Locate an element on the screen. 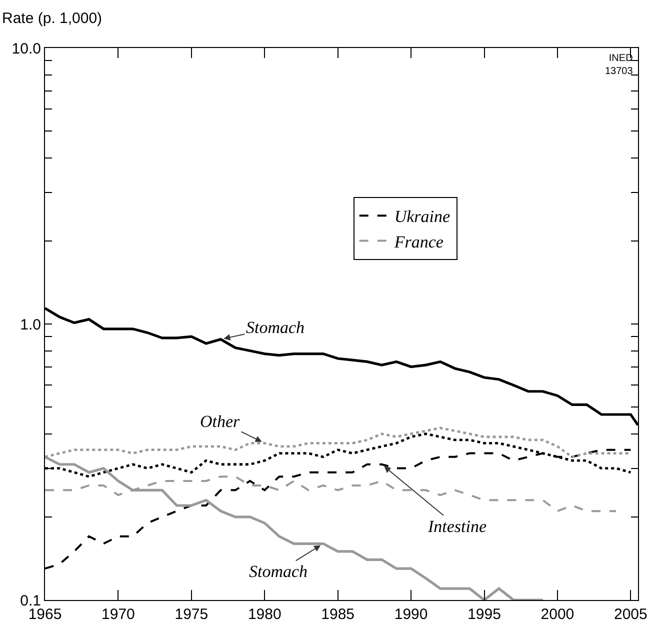 This screenshot has width=651, height=625. x-tick-label: 1985 is located at coordinates (338, 614).